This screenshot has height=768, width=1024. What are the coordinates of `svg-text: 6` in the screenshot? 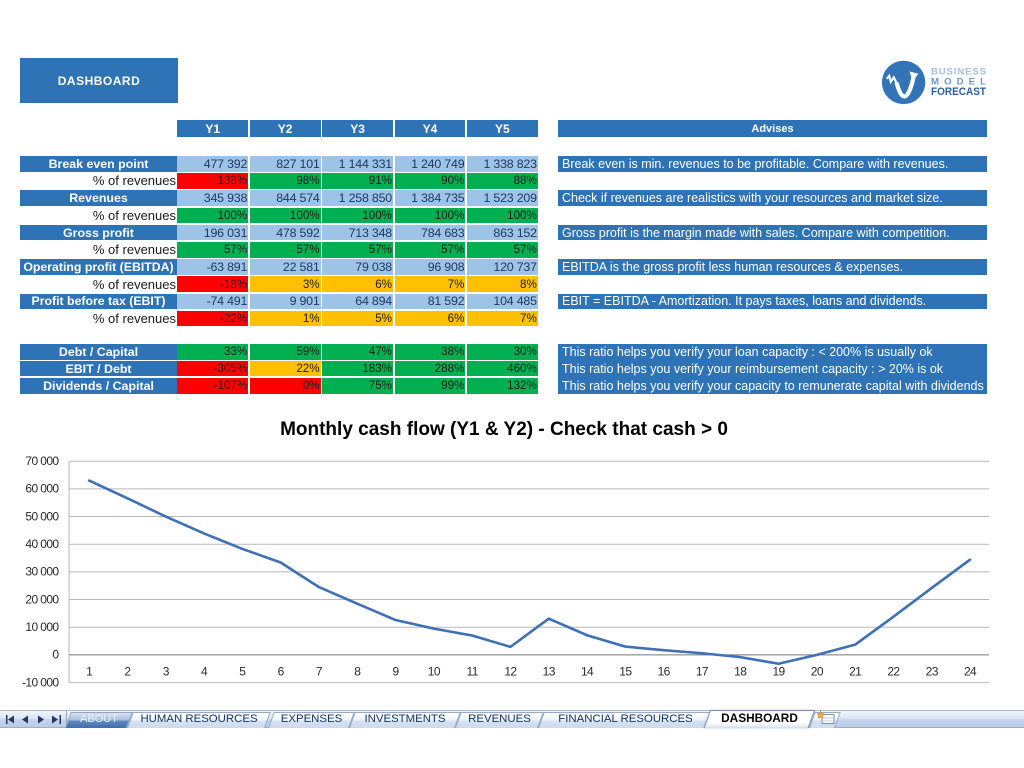 It's located at (281, 672).